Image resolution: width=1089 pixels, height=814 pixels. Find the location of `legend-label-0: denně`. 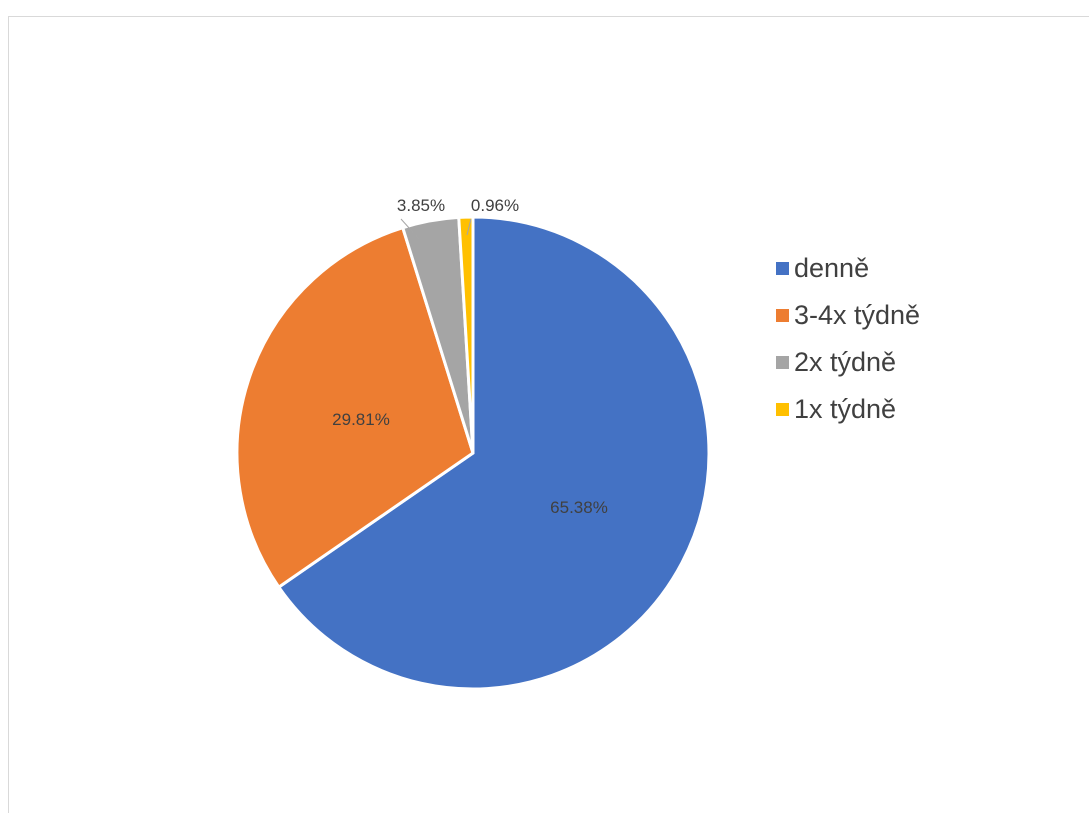

legend-label-0: denně is located at coordinates (832, 268).